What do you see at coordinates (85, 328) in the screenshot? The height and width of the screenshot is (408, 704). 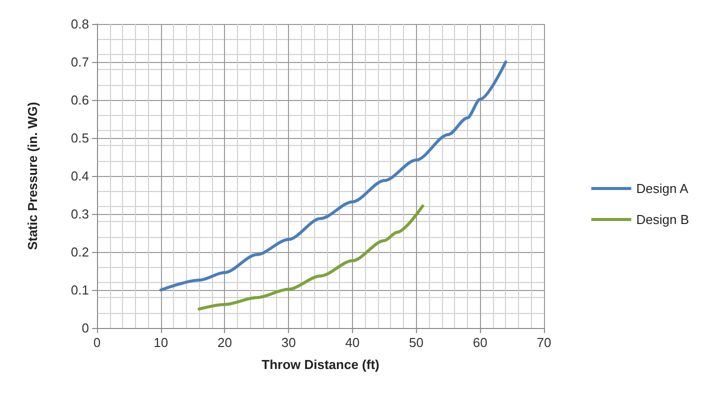 I see `y-tick-label: 0` at bounding box center [85, 328].